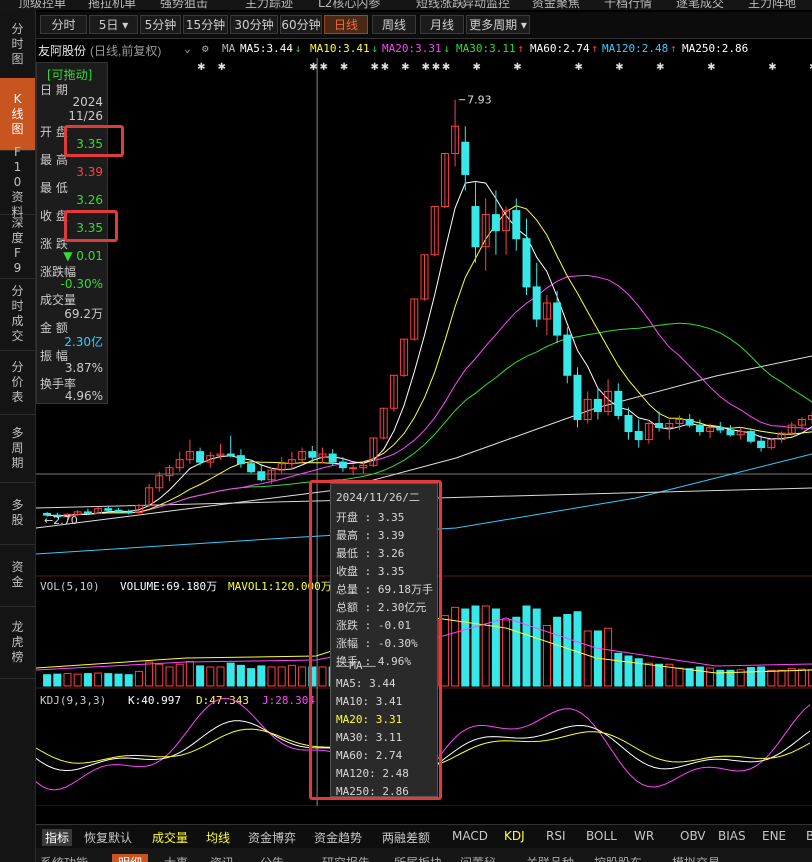  I want to click on bottom-tab: 模拟交易, so click(696, 858).